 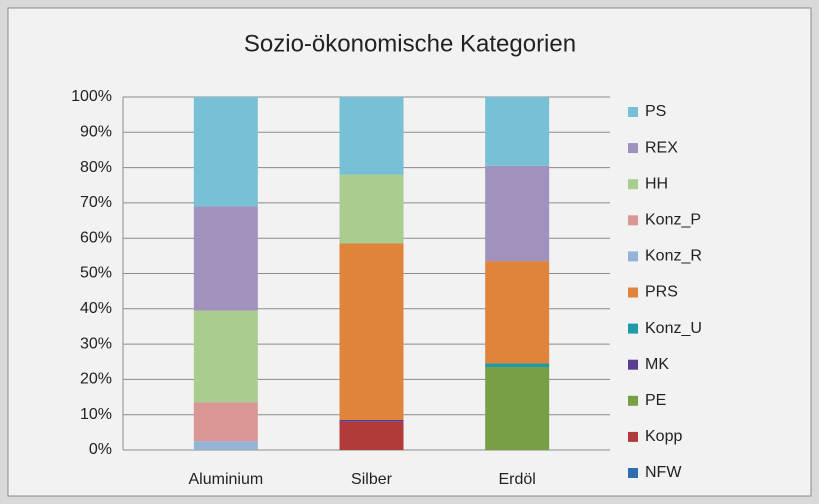 What do you see at coordinates (96, 132) in the screenshot?
I see `y-tick-label: 90%` at bounding box center [96, 132].